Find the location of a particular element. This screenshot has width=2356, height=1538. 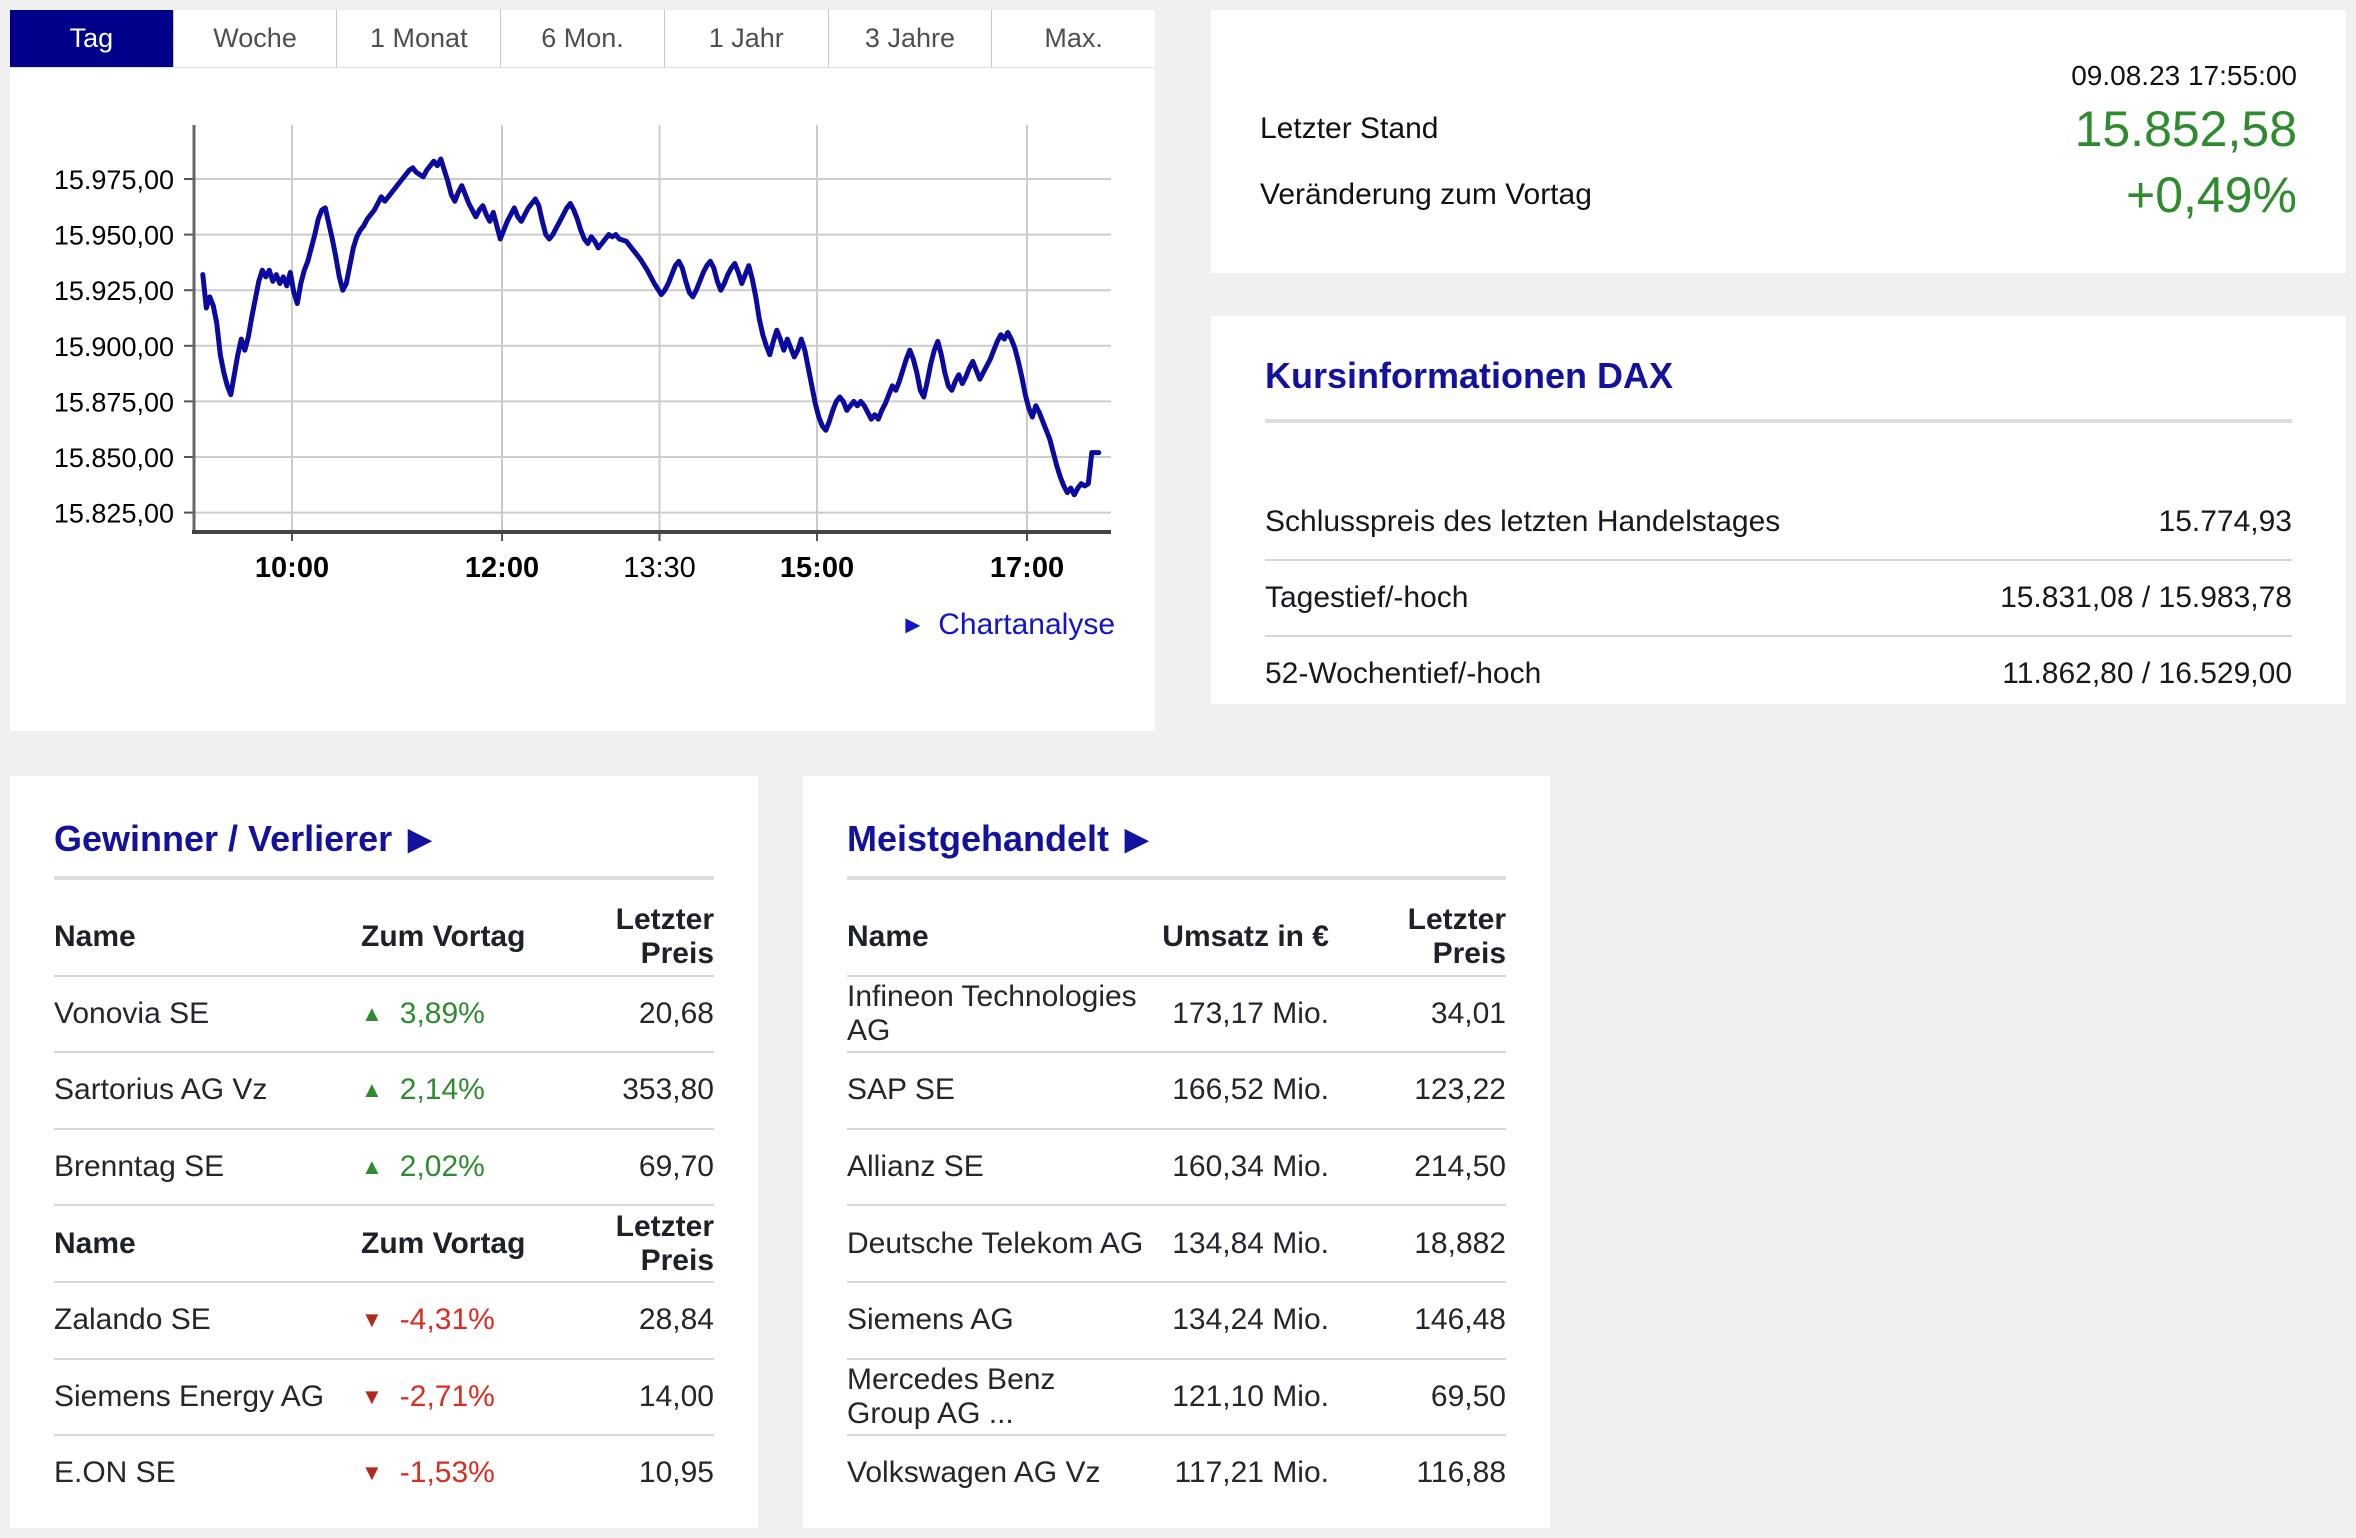

tab-max: Max. is located at coordinates (1074, 38).